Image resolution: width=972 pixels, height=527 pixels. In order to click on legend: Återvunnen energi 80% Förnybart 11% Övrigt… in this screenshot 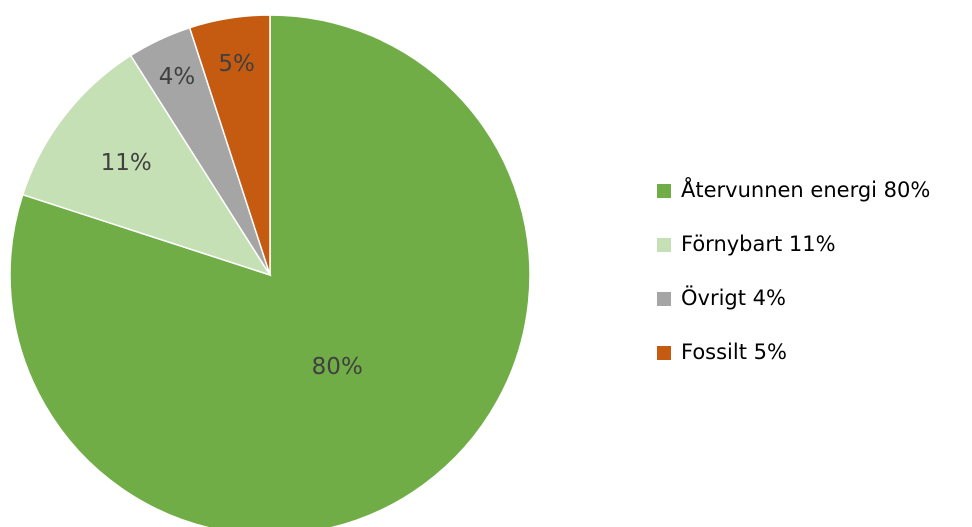, I will do `click(793, 270)`.